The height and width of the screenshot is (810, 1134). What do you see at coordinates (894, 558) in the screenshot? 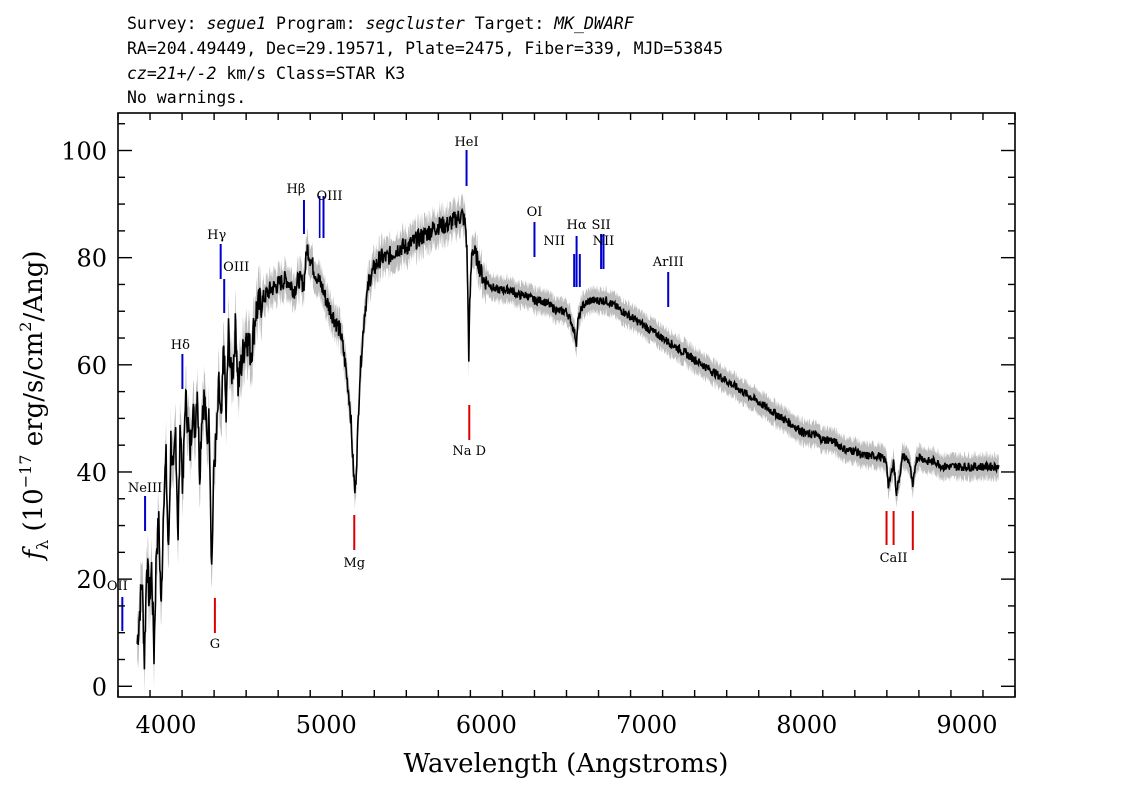
I see `line-label-caii: CaII` at bounding box center [894, 558].